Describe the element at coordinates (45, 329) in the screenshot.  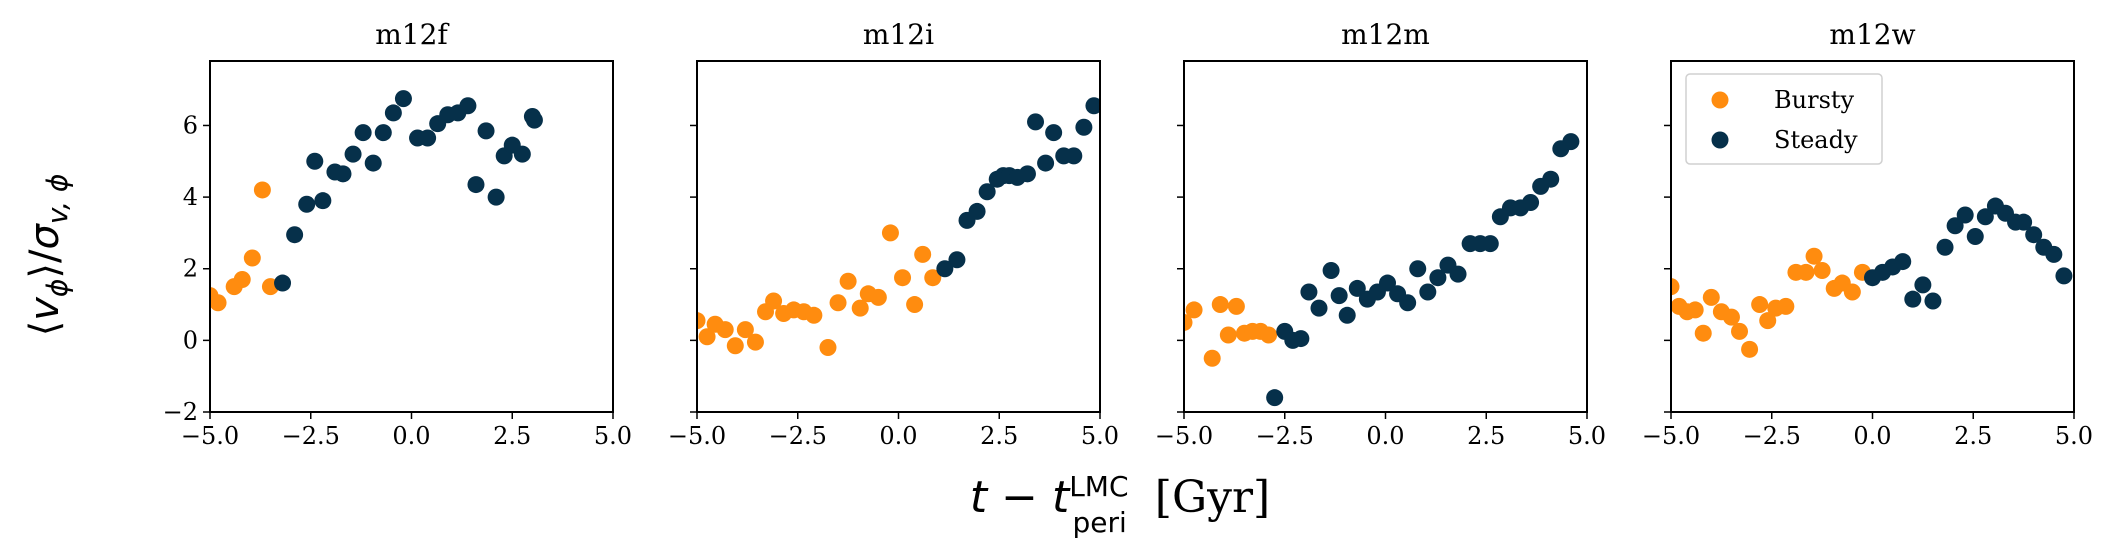
I see `y-label-open: ⟨` at that location.